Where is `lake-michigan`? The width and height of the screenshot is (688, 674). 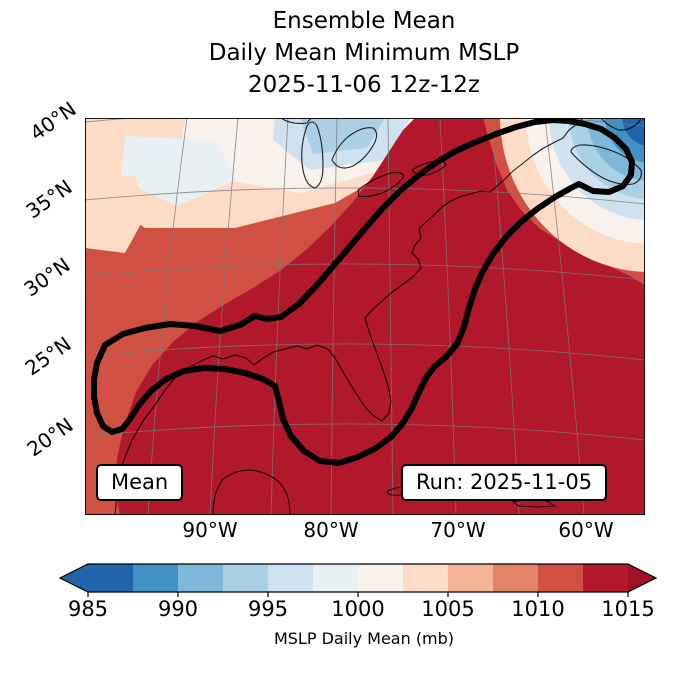
lake-michigan is located at coordinates (312, 155).